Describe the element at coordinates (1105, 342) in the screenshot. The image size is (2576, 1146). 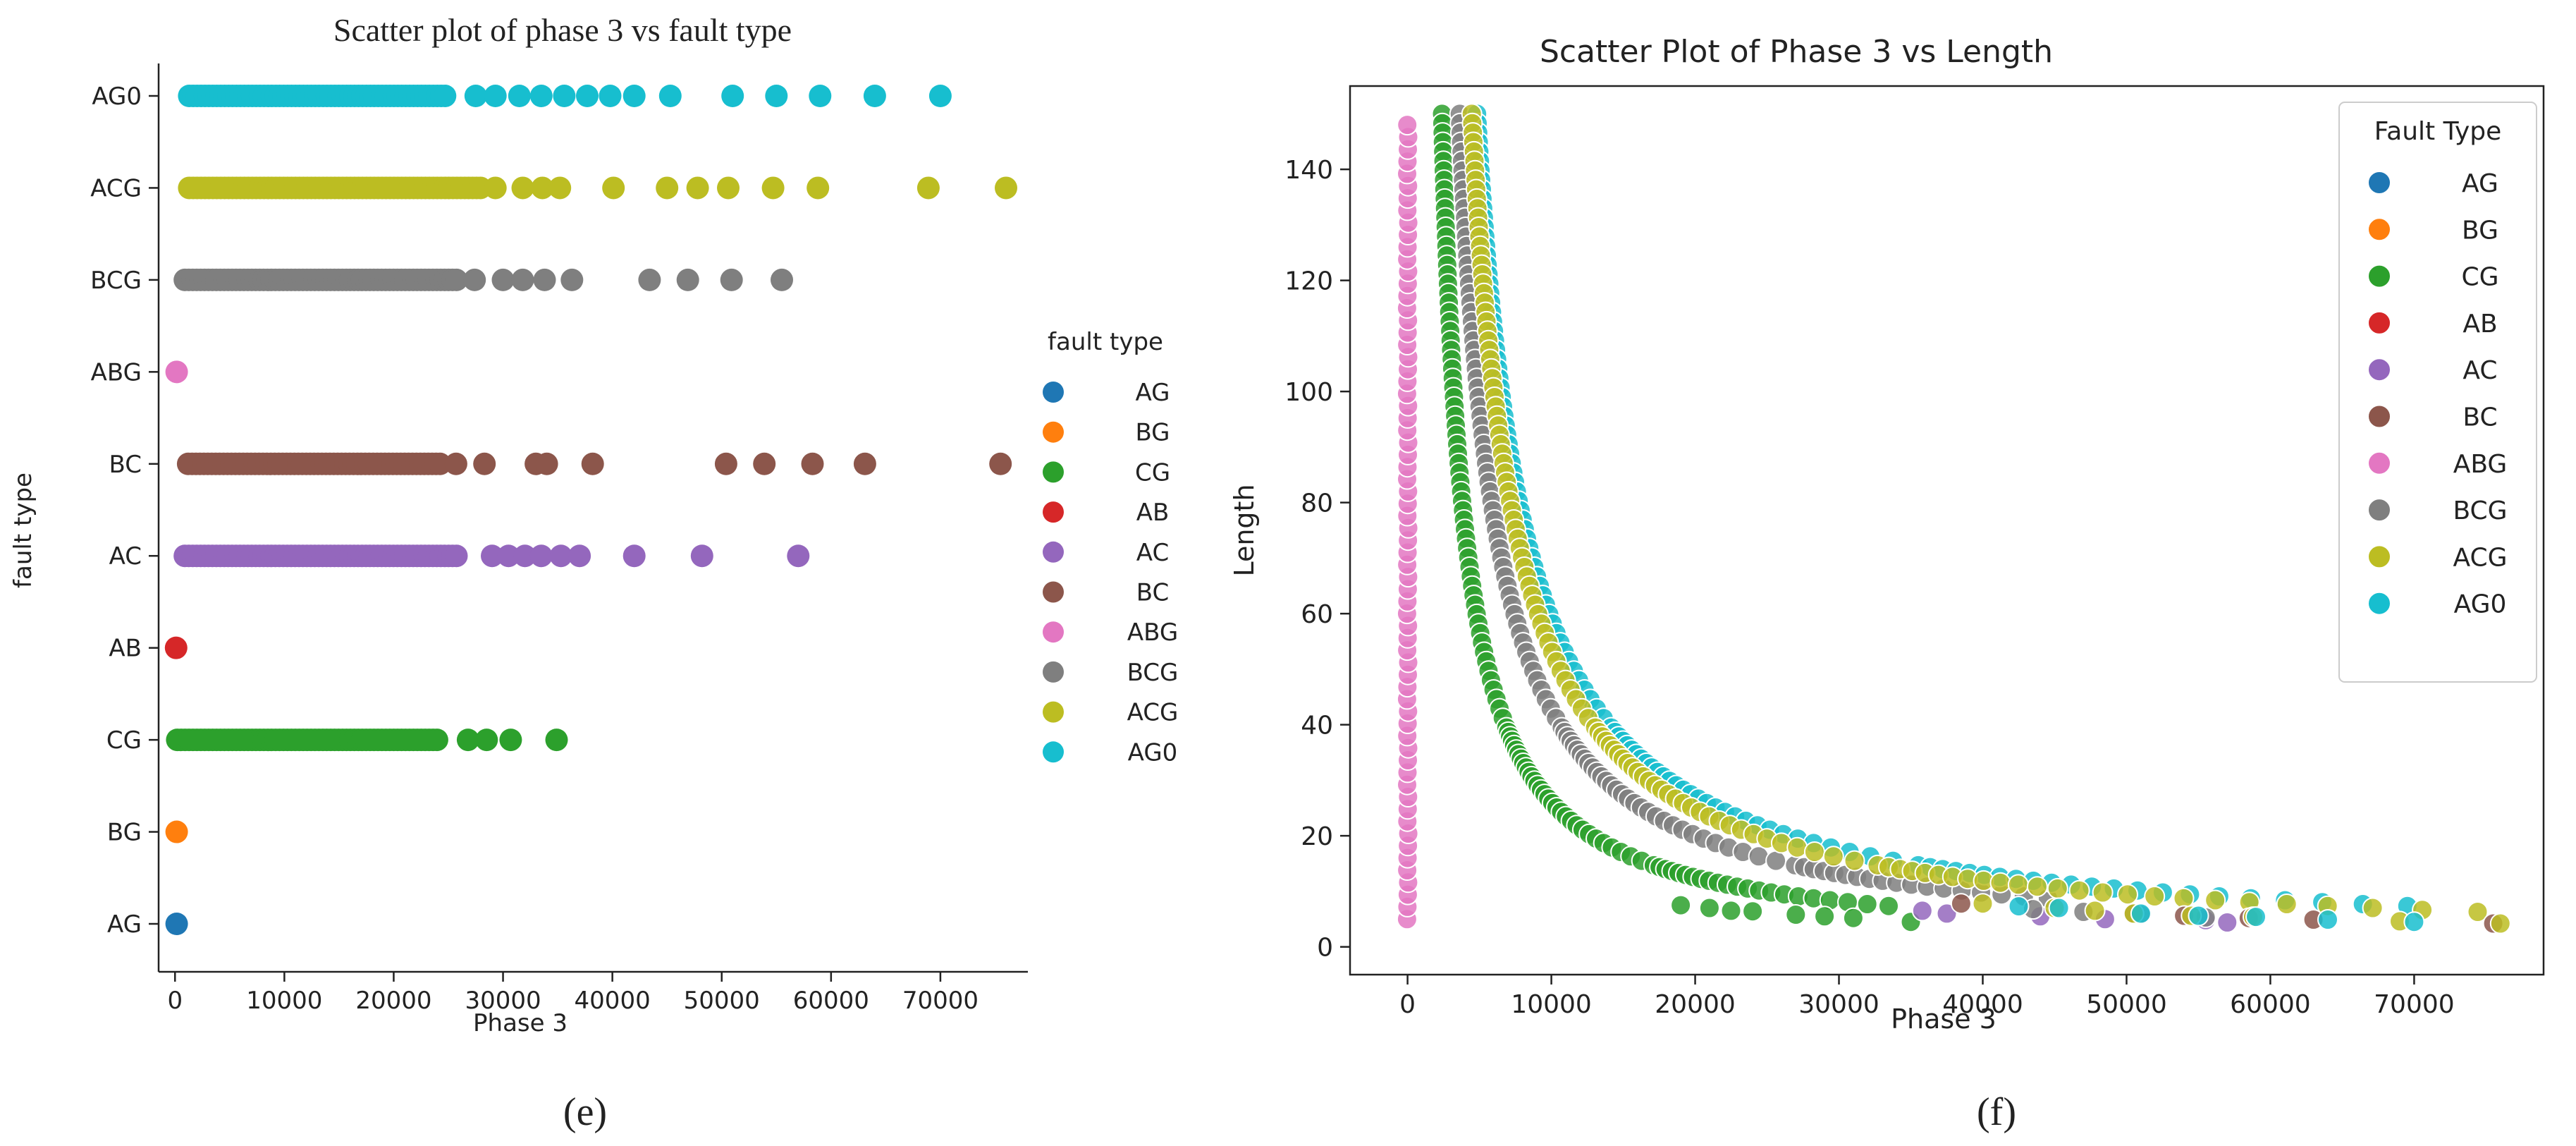
I see `panel-e-legend-title: fault type` at that location.